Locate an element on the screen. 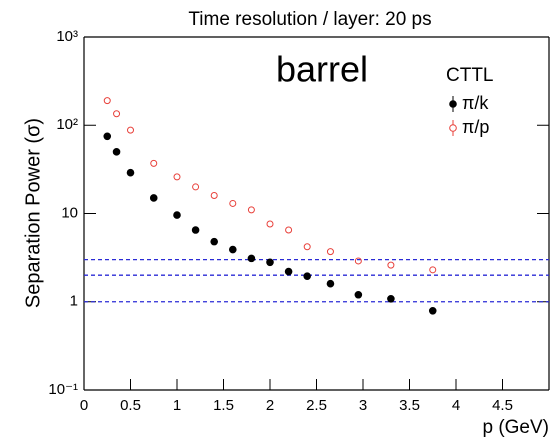  x-tick-label: 2 is located at coordinates (270, 405).